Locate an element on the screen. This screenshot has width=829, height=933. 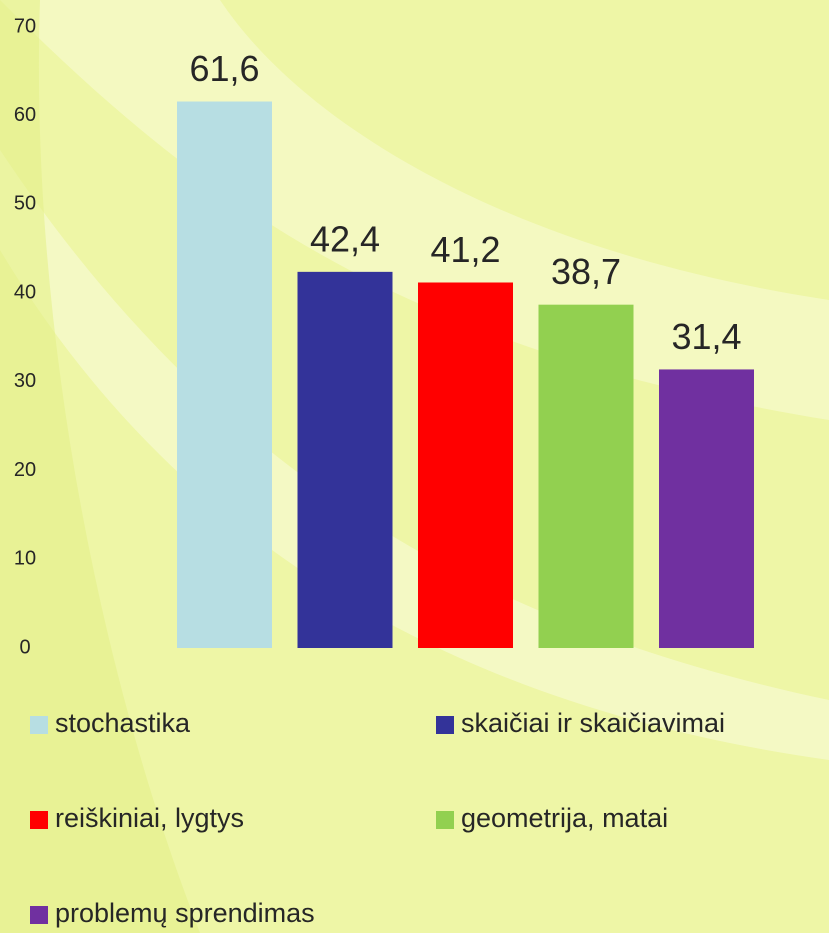
data-label: 42,4 is located at coordinates (345, 238).